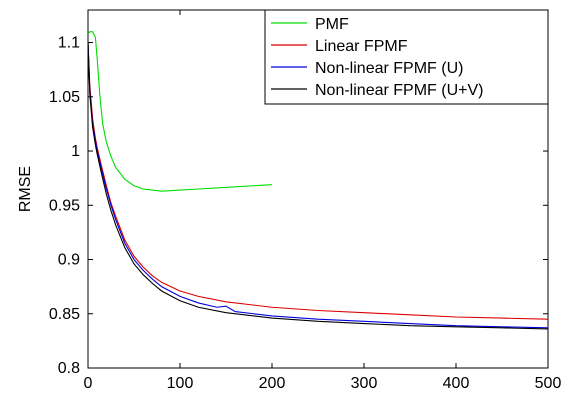 The image size is (578, 399). What do you see at coordinates (64, 205) in the screenshot?
I see `y-tick-label: 0.95` at bounding box center [64, 205].